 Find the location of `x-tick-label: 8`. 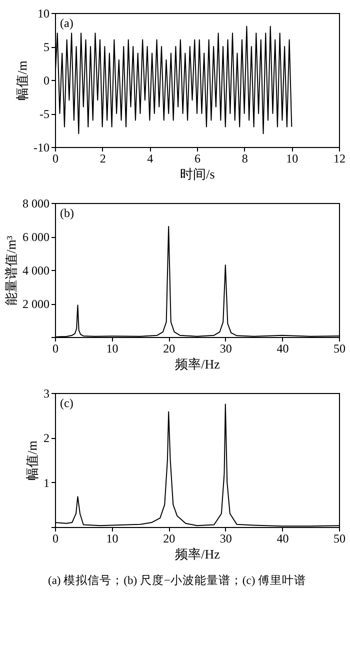

x-tick-label: 8 is located at coordinates (245, 159).